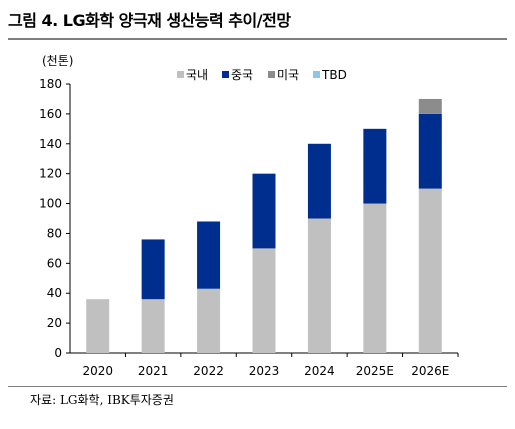  I want to click on bar-2022-국내, so click(209, 320).